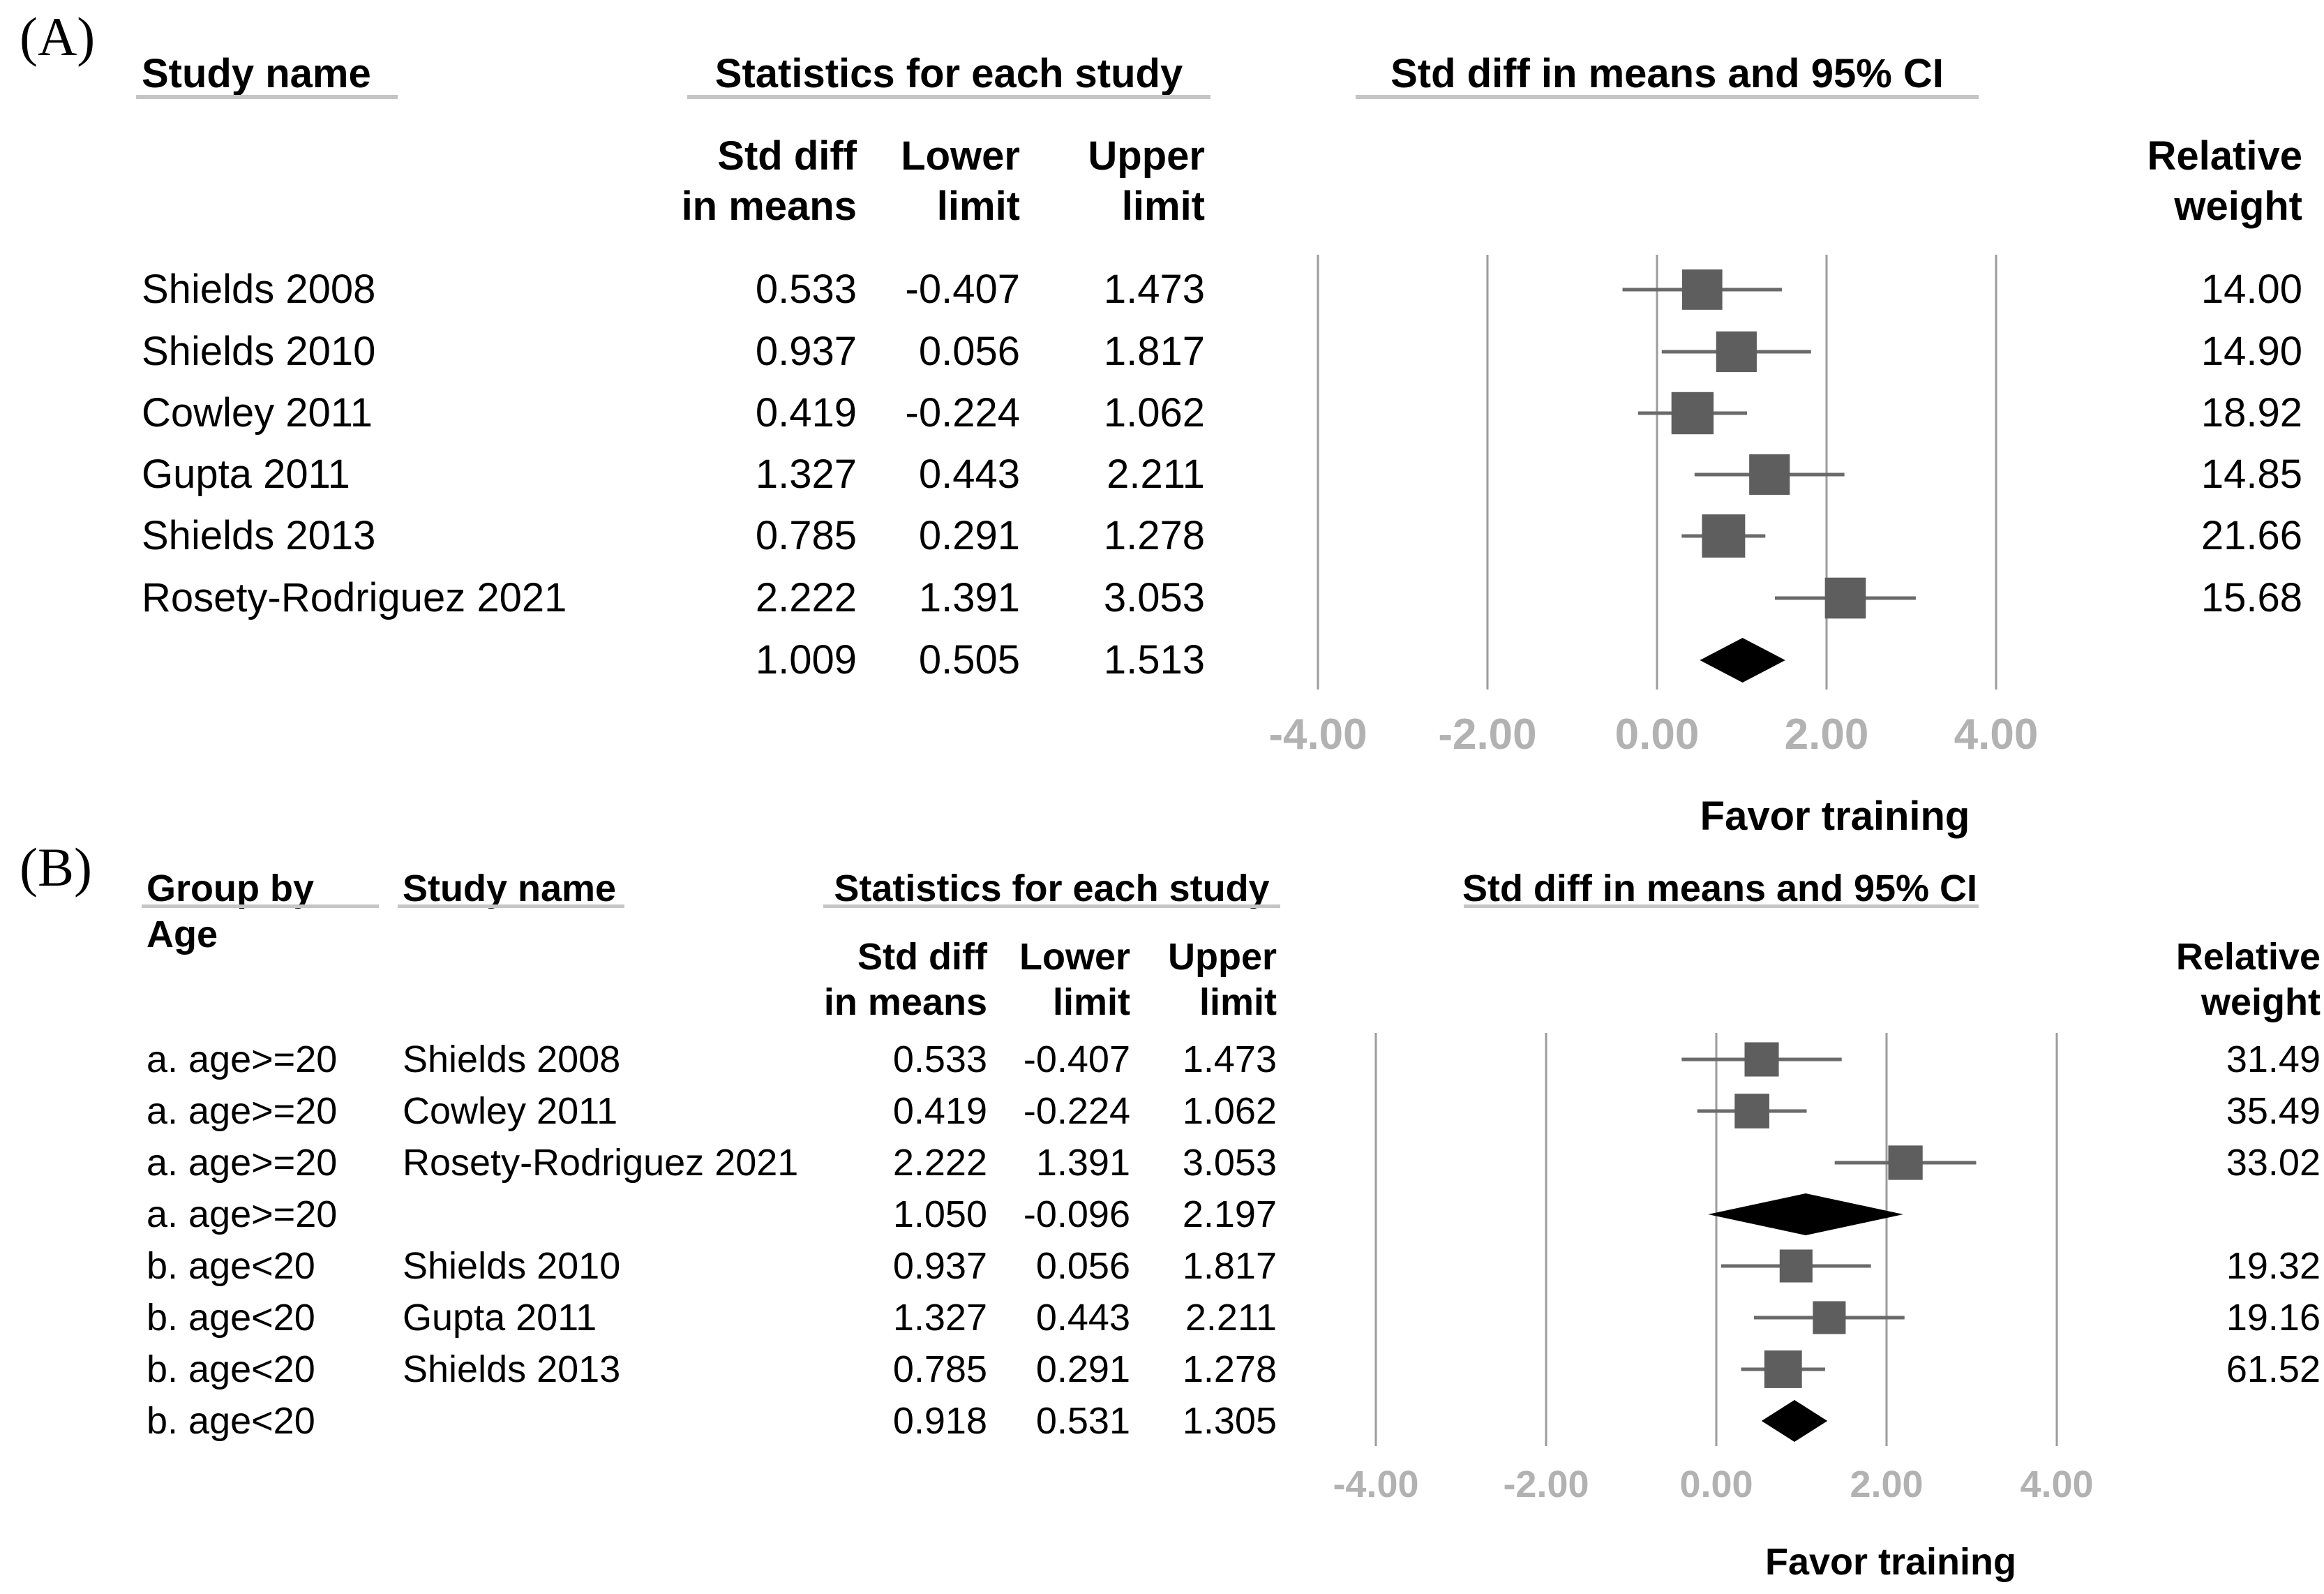 This screenshot has width=2324, height=1594. Describe the element at coordinates (1082, 1421) in the screenshot. I see `lower-limit-cell: 0.531` at that location.